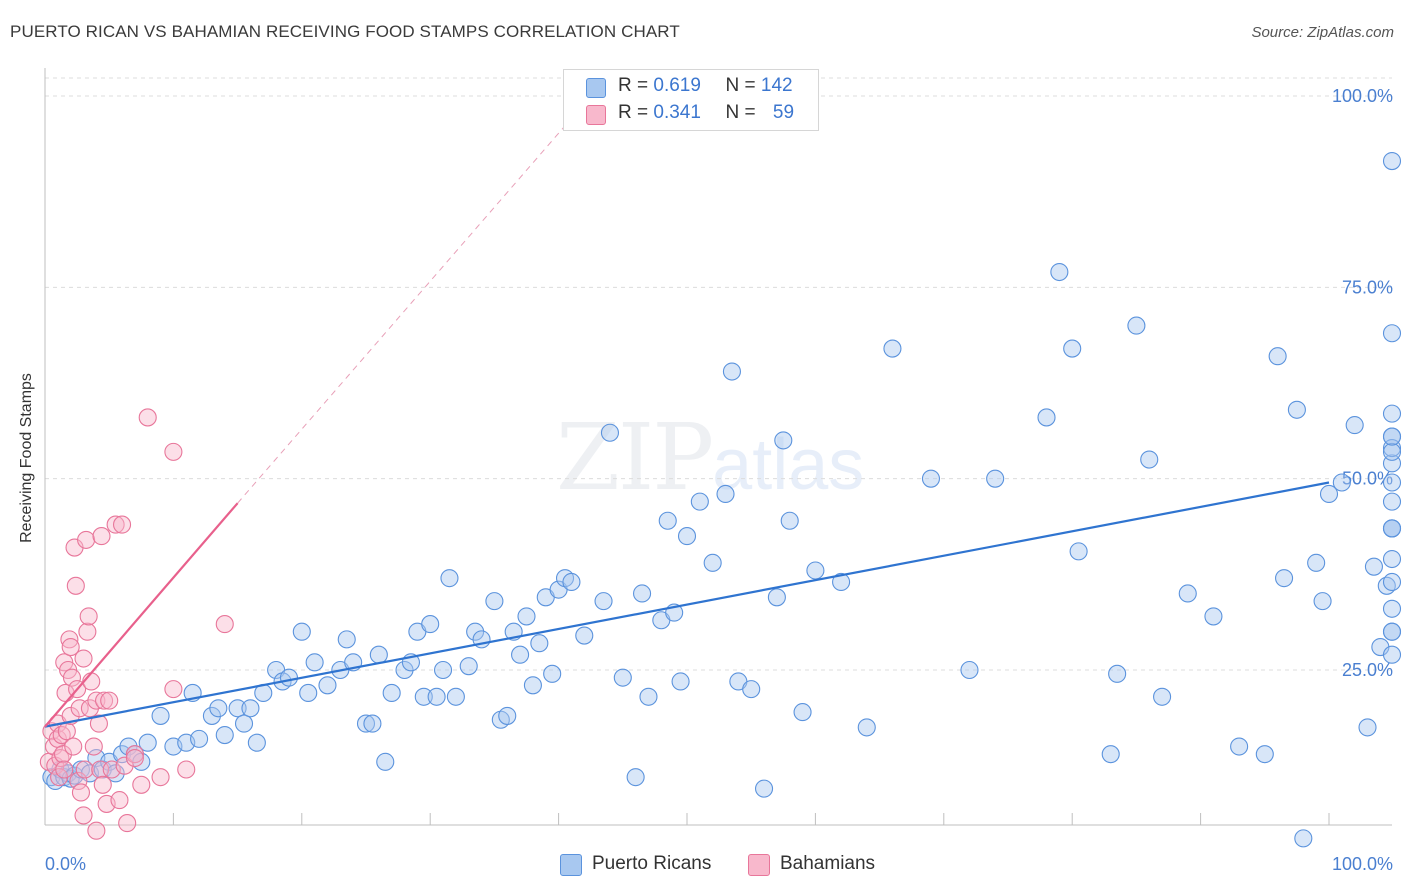 Image resolution: width=1406 pixels, height=892 pixels. Describe the element at coordinates (759, 865) in the screenshot. I see `bottom-legend-swatch-bahamians` at that location.